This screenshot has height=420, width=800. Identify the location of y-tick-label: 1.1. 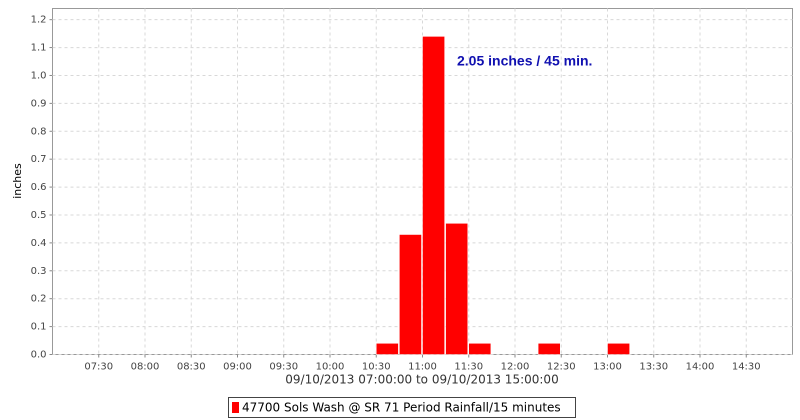
(39, 48).